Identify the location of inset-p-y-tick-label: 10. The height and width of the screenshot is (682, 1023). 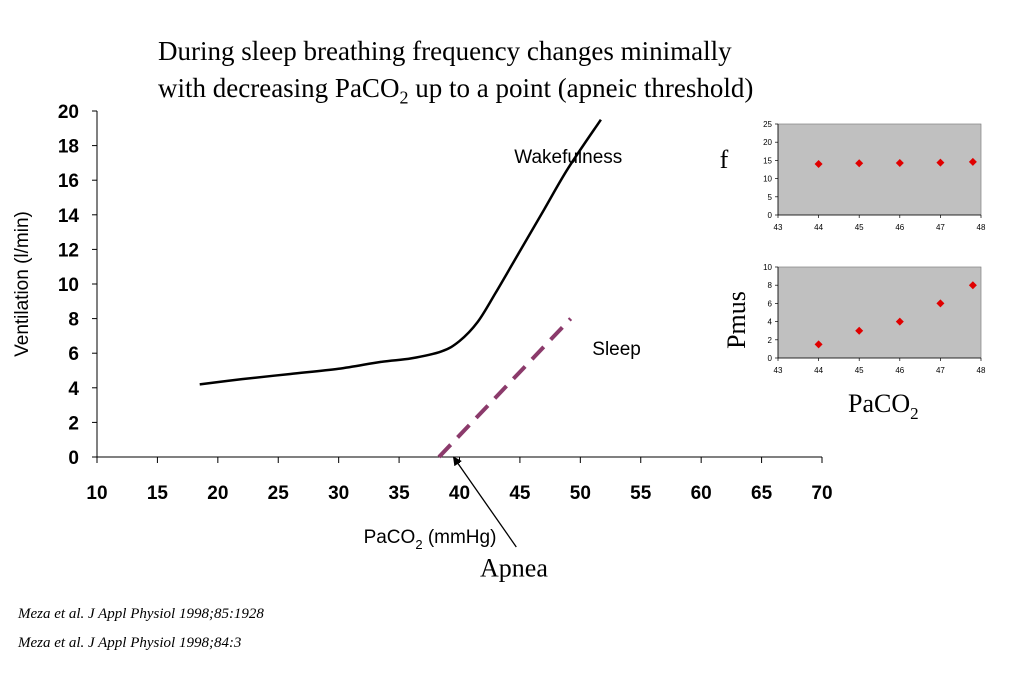
(767, 267).